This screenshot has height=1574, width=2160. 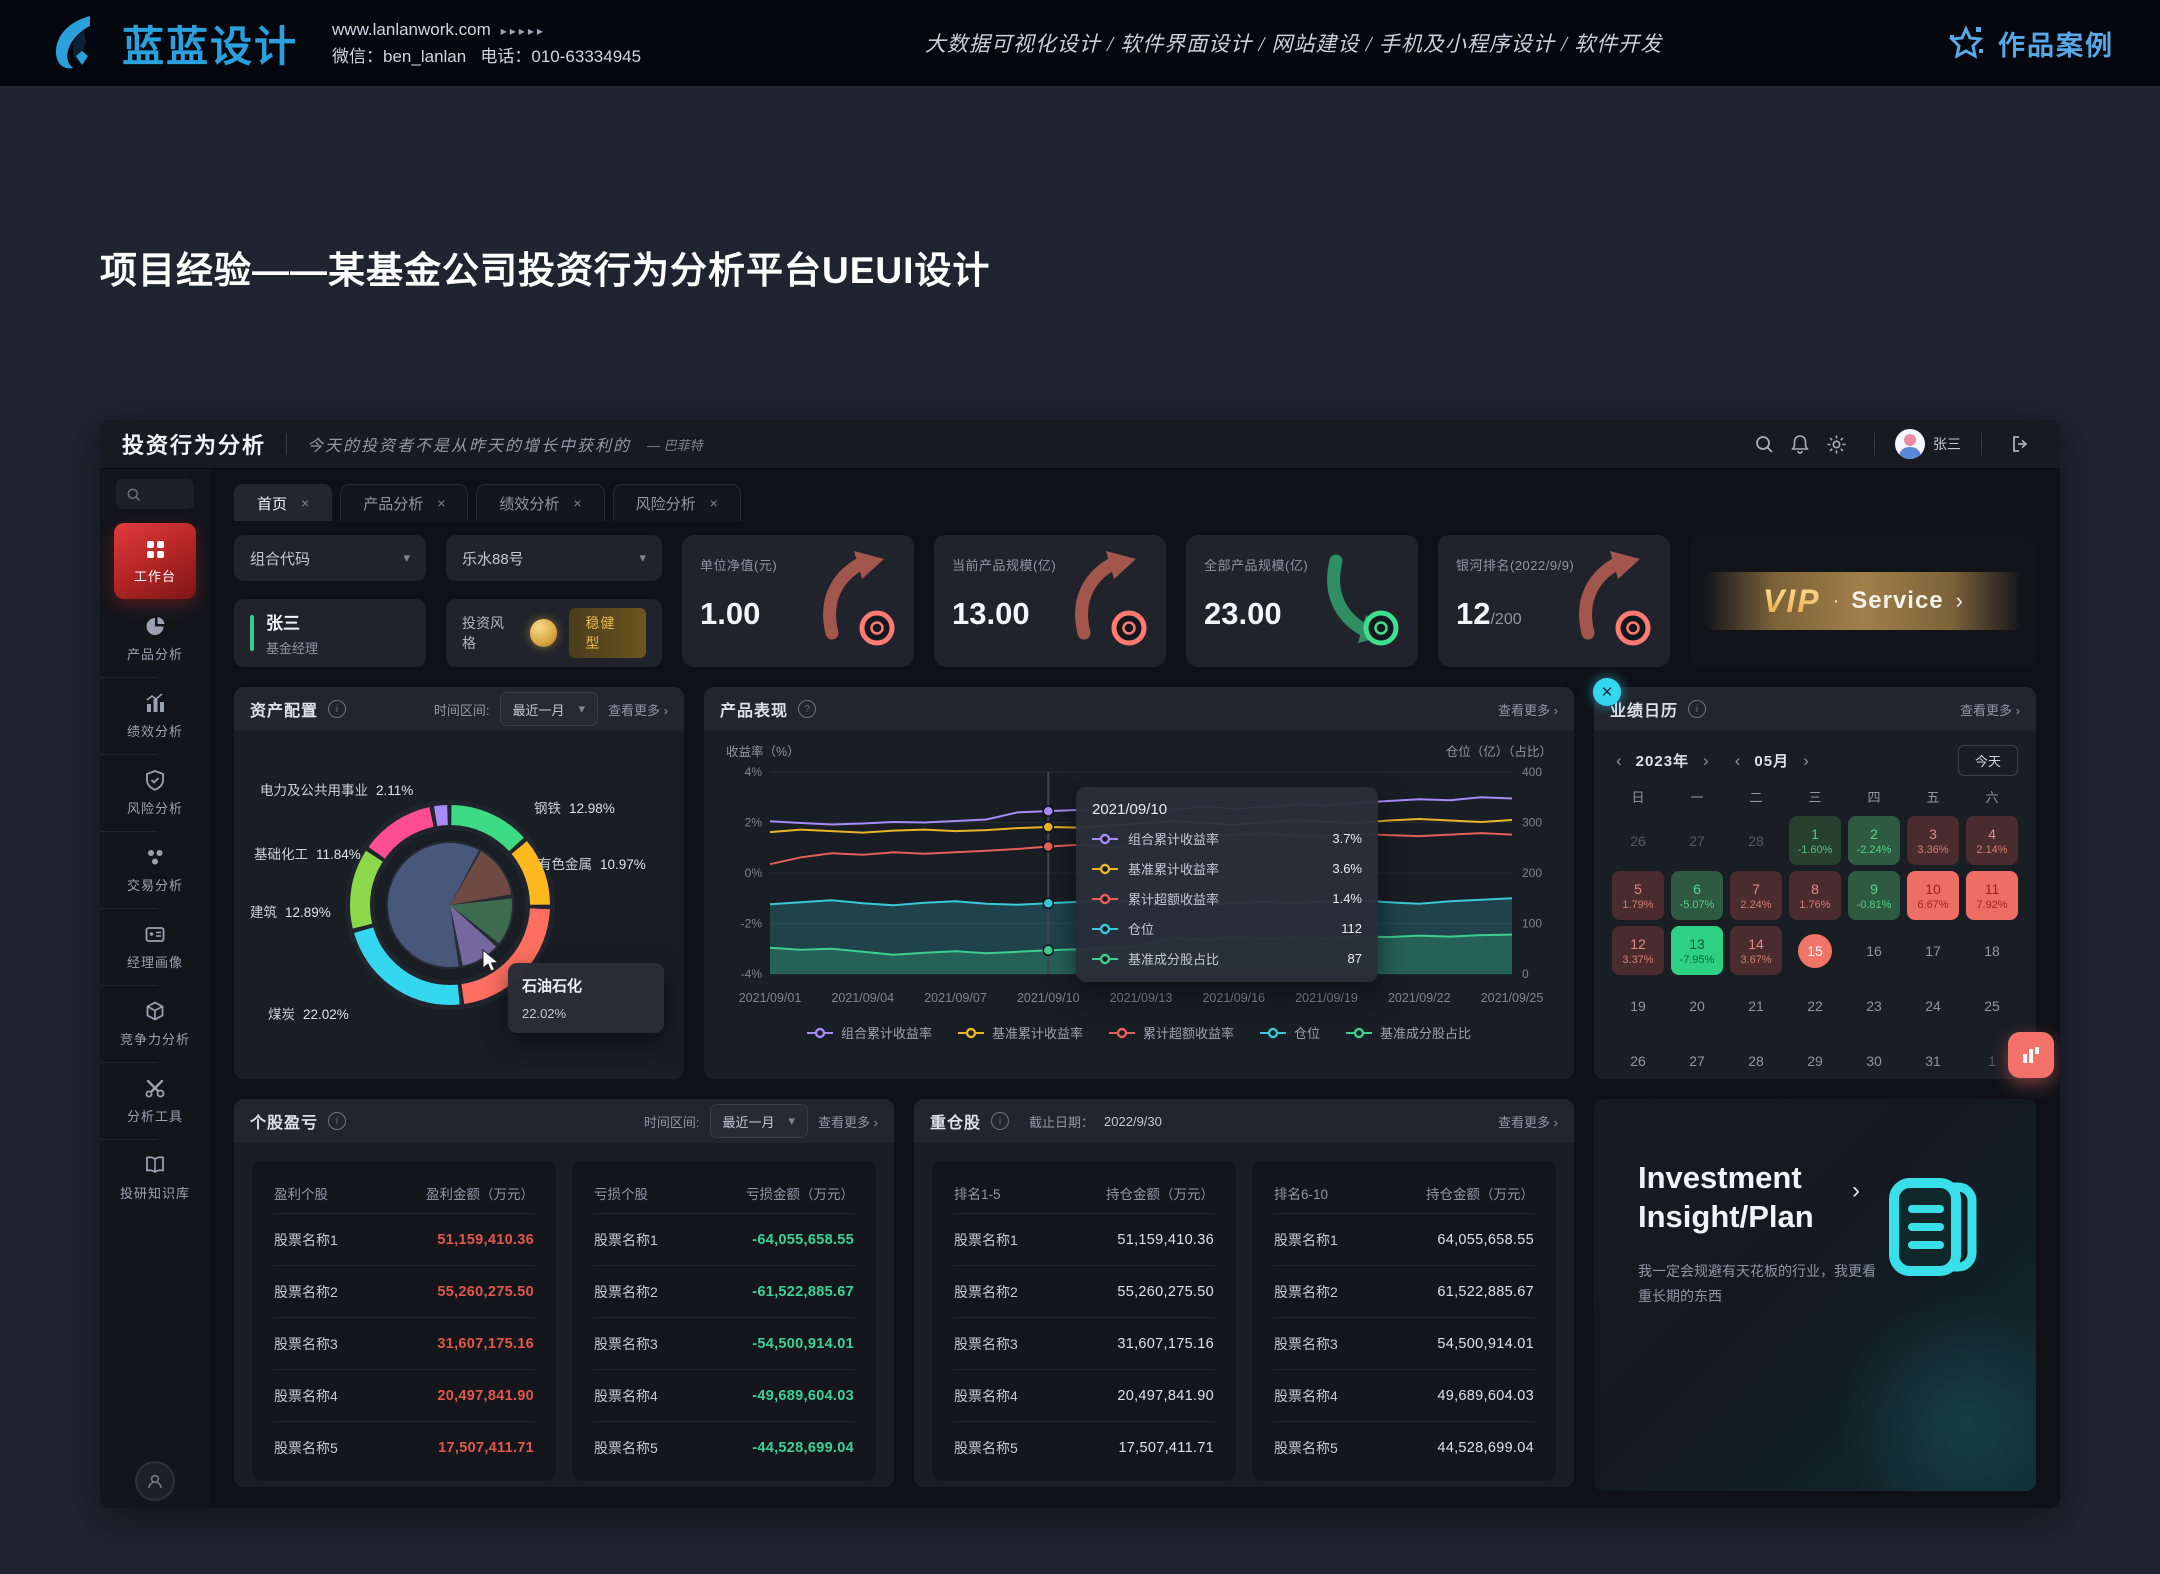 I want to click on legend-item-基准累计收益率: 基准累计收益率, so click(x=1020, y=1032).